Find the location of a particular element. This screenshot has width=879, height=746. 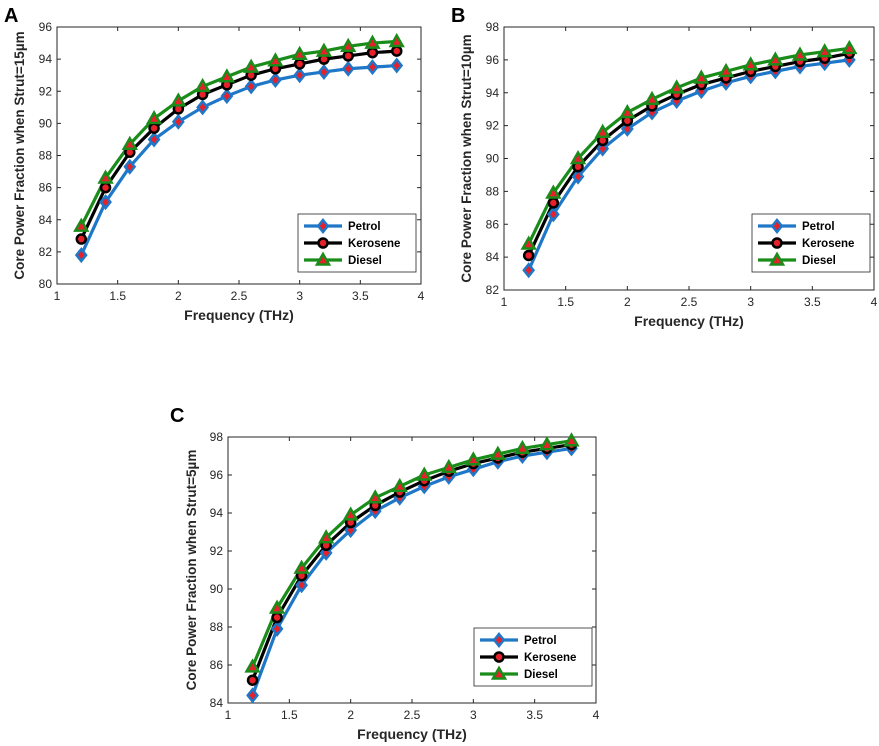

legend-marker-diesel-icon is located at coordinates (499, 672).